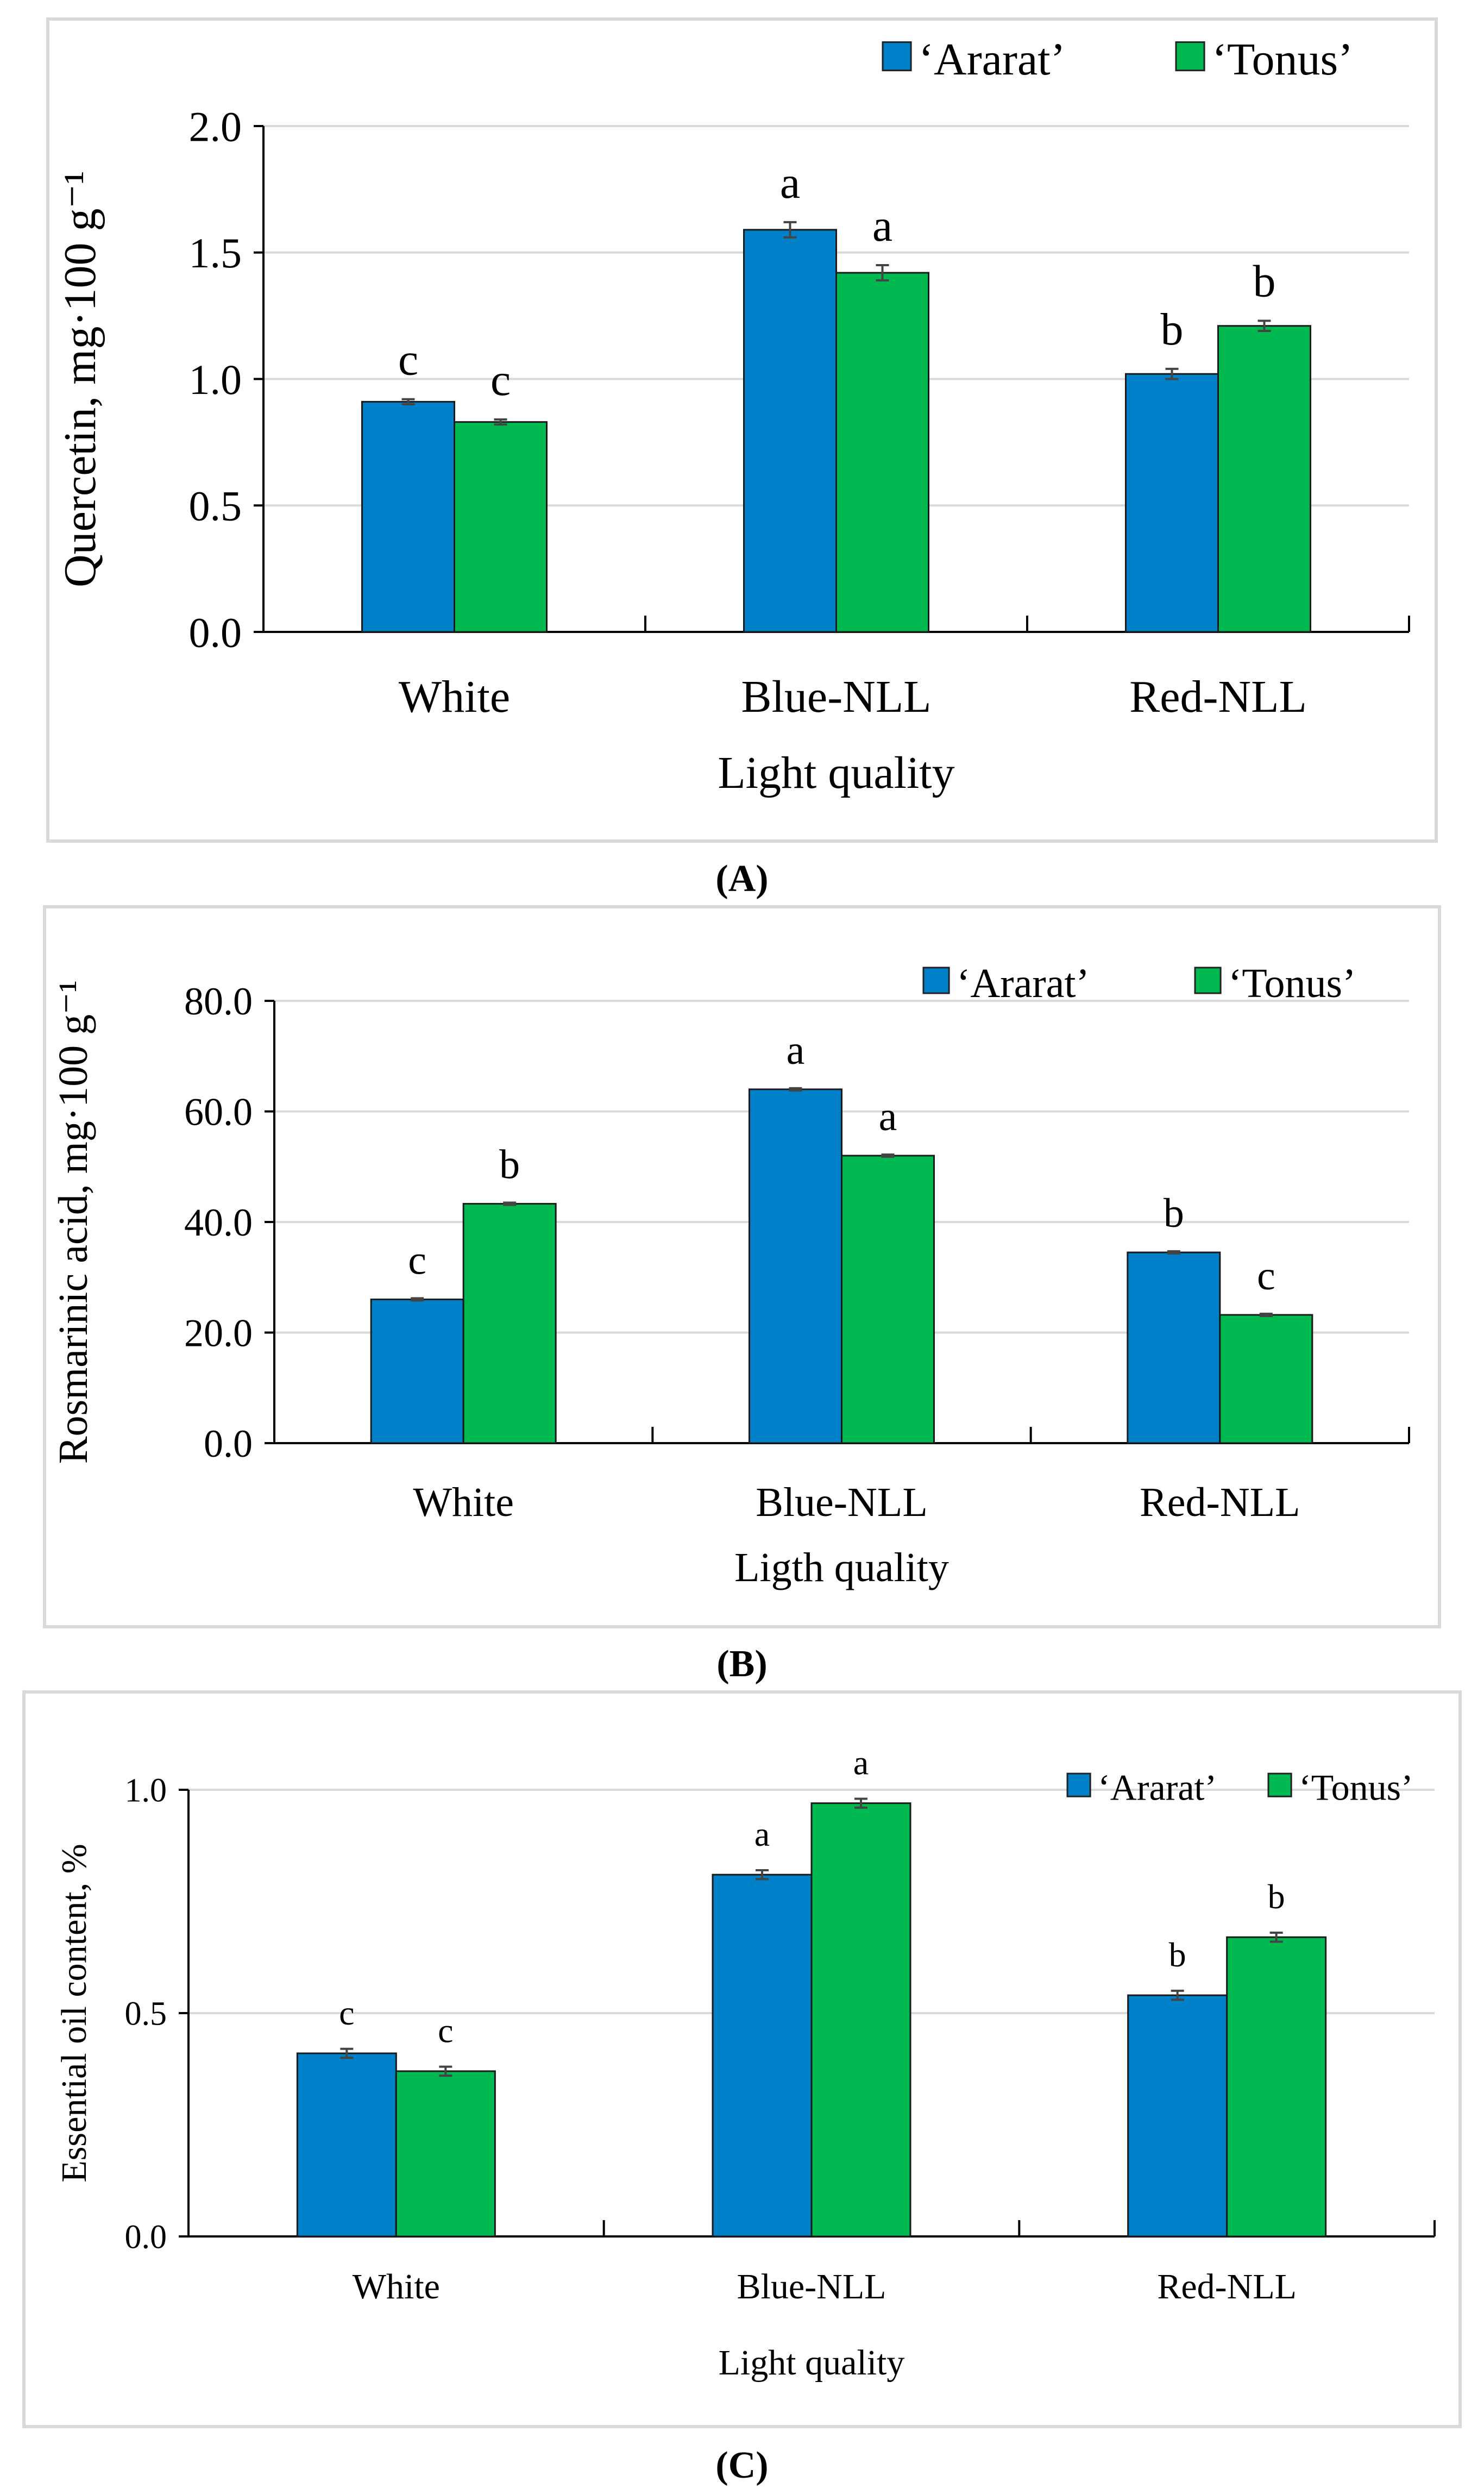  What do you see at coordinates (218, 1333) in the screenshot?
I see `y-tick-label: 20.0` at bounding box center [218, 1333].